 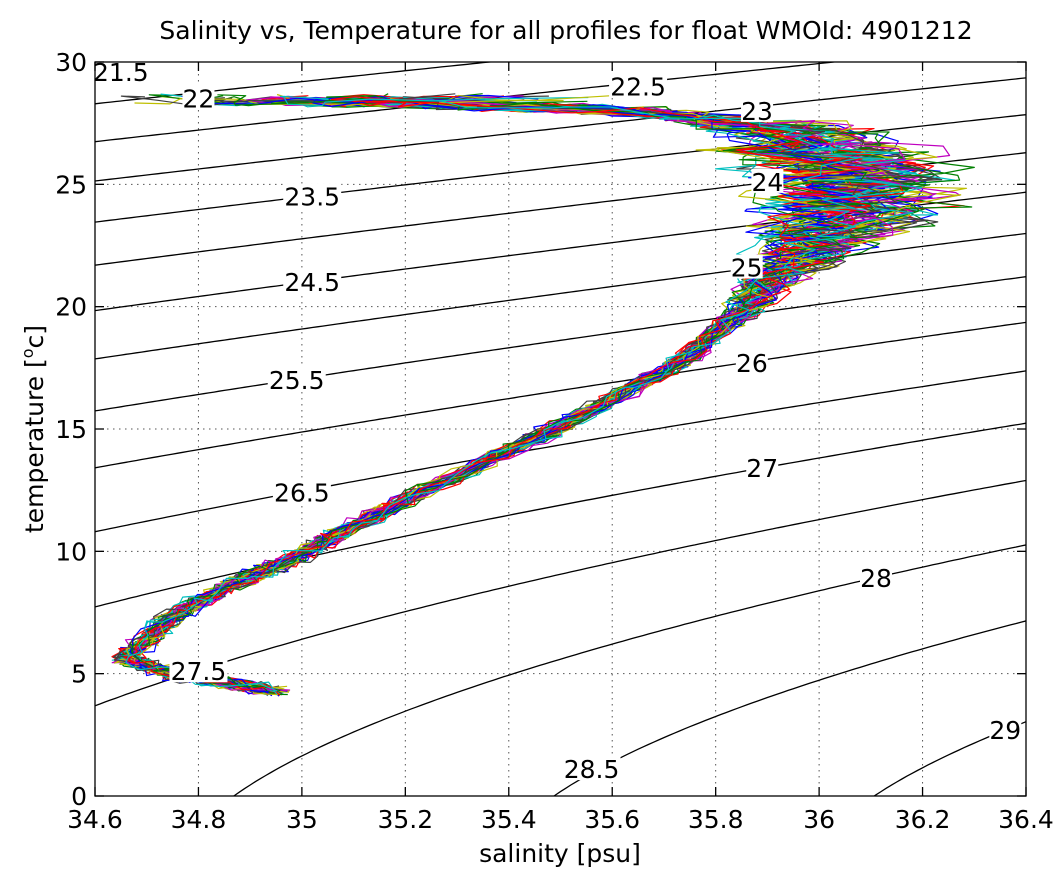 I want to click on x-tick-label: 36.2, so click(x=923, y=819).